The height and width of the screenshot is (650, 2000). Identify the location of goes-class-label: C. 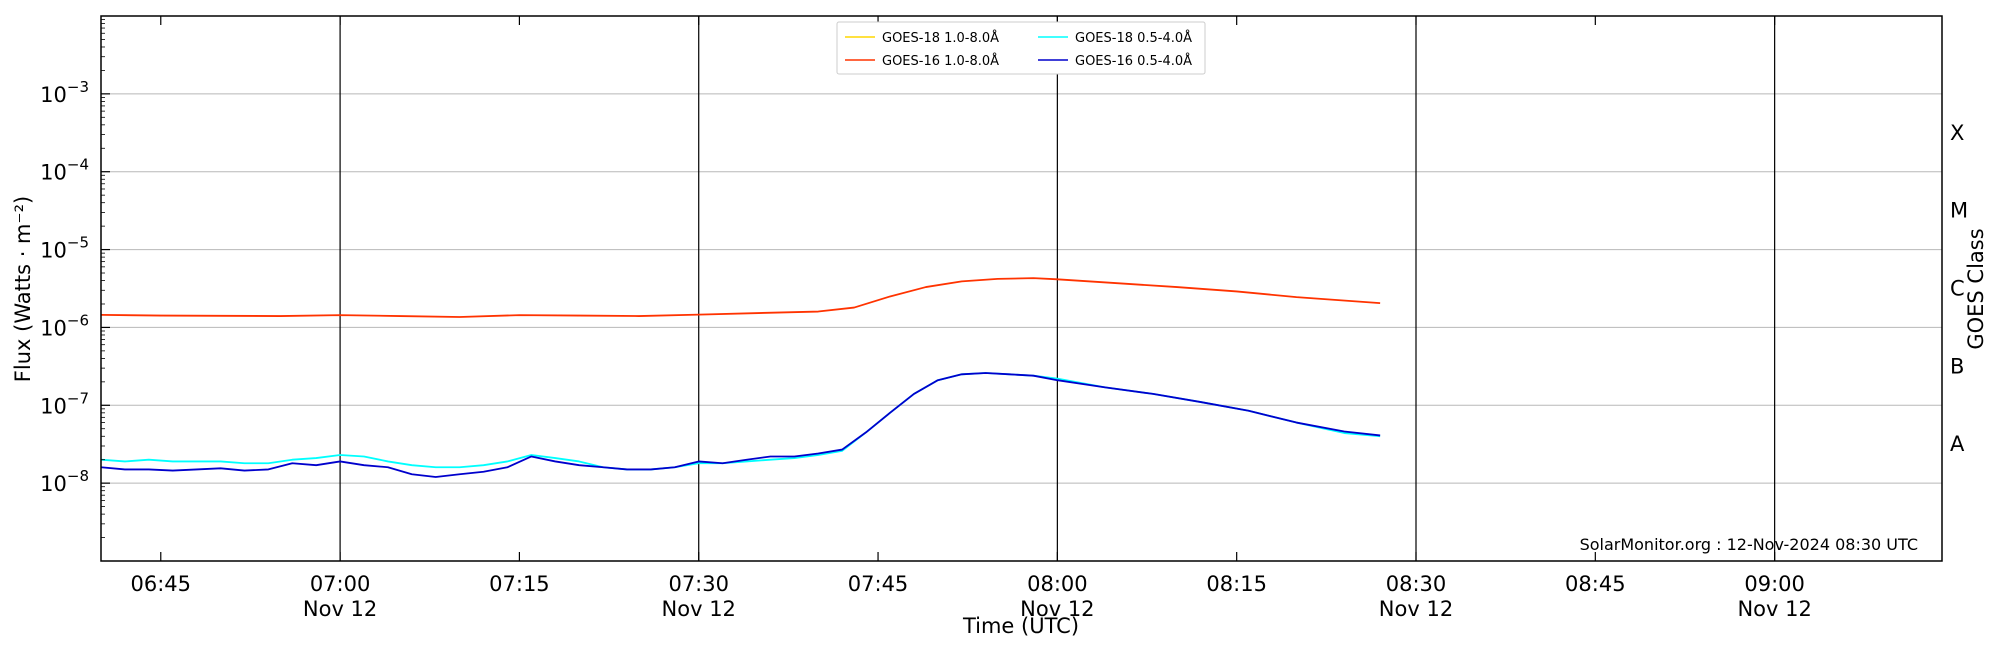
(1957, 289).